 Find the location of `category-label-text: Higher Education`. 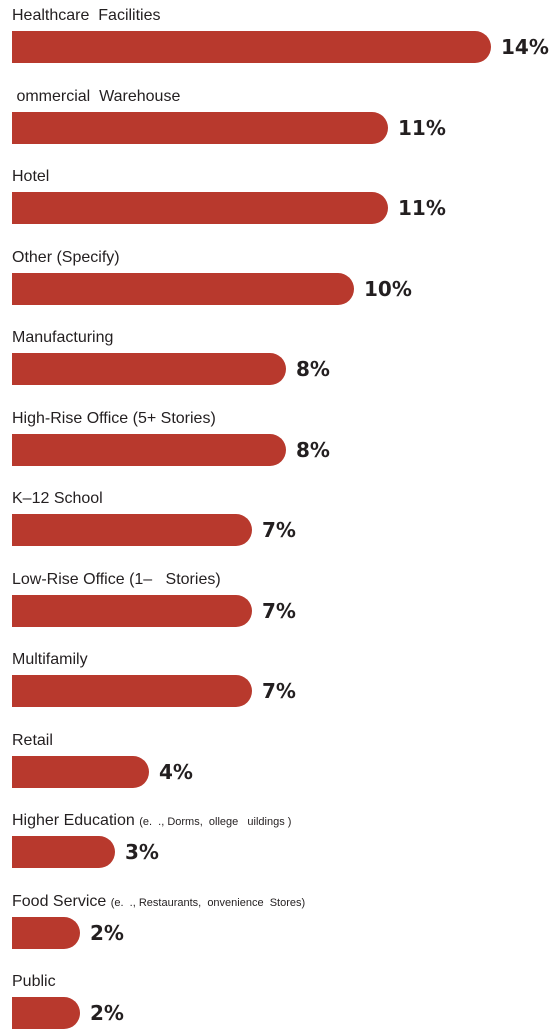

category-label-text: Higher Education is located at coordinates (73, 820).